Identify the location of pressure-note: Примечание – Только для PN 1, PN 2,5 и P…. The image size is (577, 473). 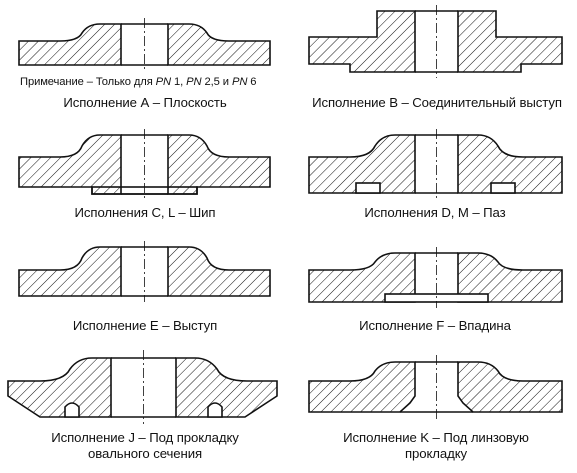
(138, 82).